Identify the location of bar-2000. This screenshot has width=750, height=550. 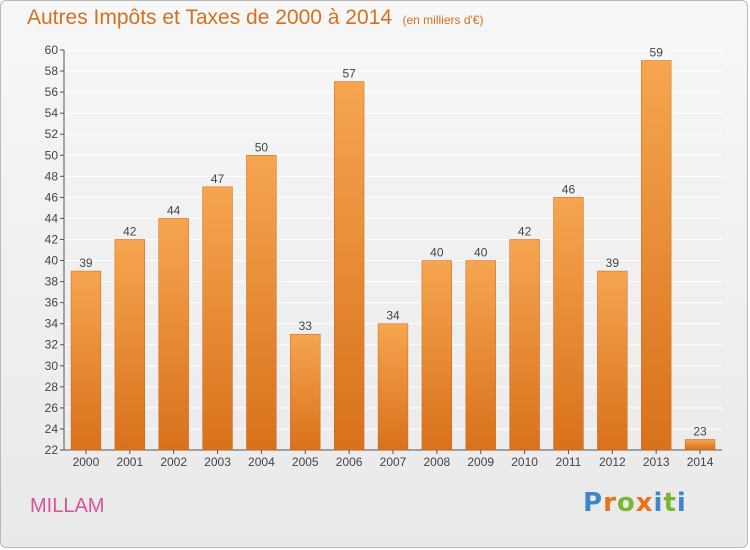
(86, 360).